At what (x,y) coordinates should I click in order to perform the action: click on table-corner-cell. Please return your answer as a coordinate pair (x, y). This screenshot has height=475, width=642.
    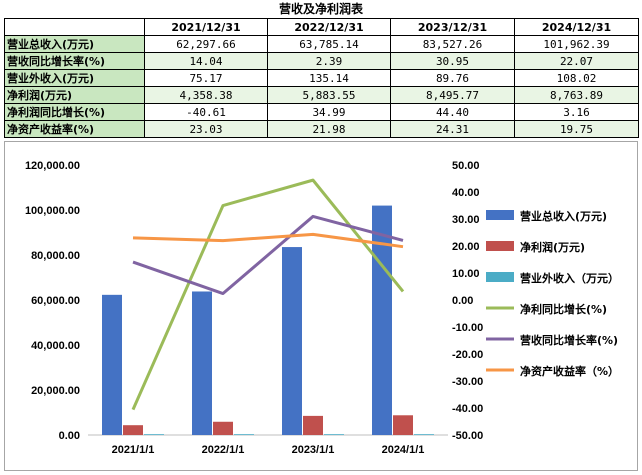
    Looking at the image, I should click on (74, 27).